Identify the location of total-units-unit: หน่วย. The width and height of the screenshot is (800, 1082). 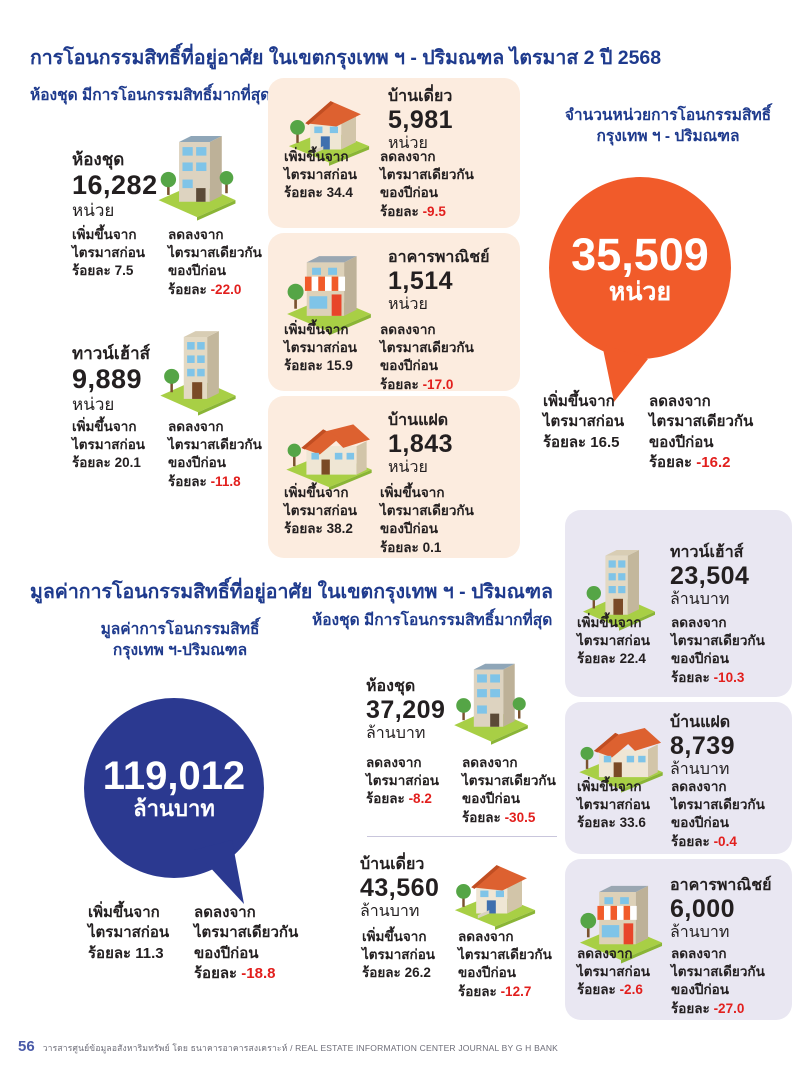
(640, 291).